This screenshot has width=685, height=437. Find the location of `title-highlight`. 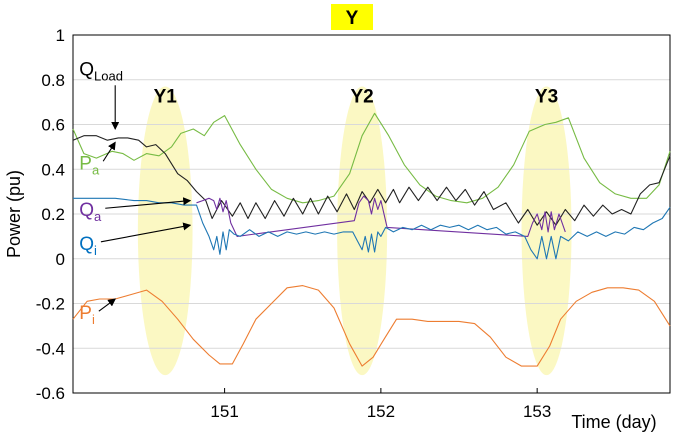

title-highlight is located at coordinates (352, 17).